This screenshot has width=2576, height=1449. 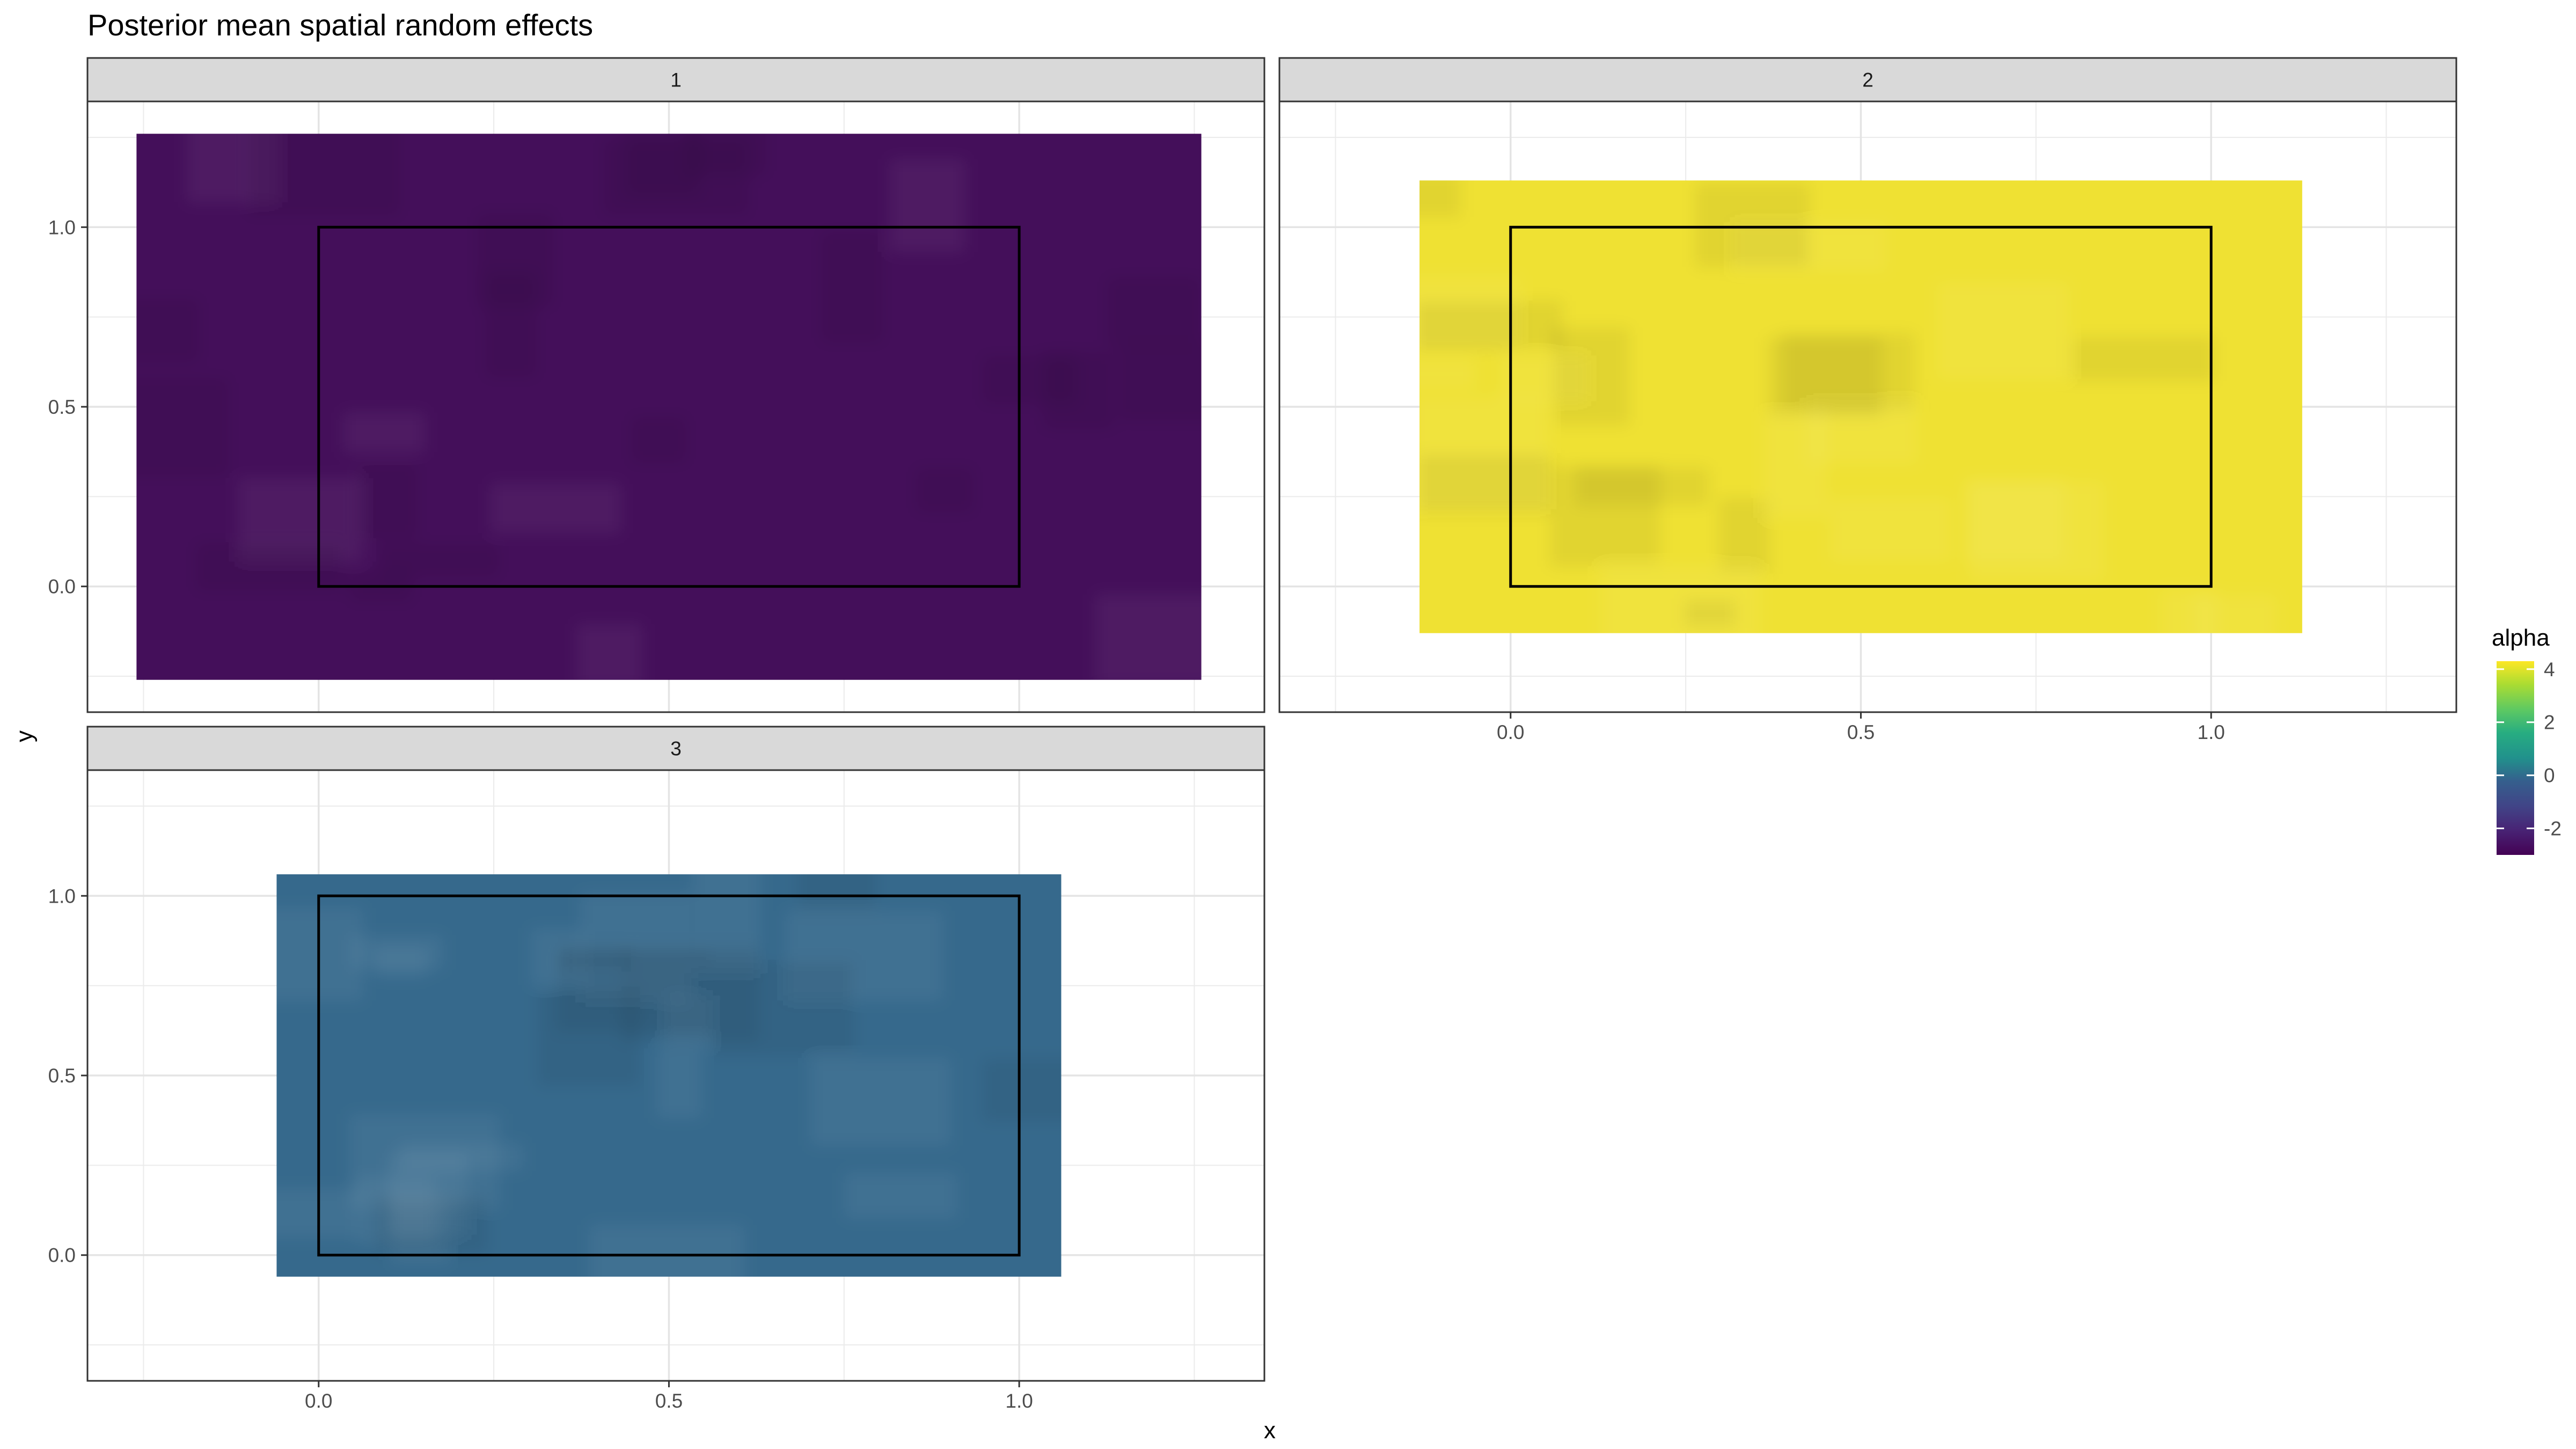 I want to click on facet-strip-label: 1, so click(x=676, y=80).